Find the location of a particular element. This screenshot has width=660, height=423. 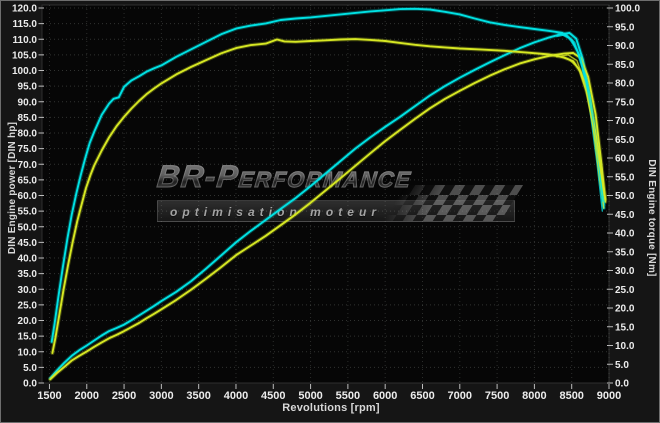

x-tick-label: 8000 is located at coordinates (534, 396).